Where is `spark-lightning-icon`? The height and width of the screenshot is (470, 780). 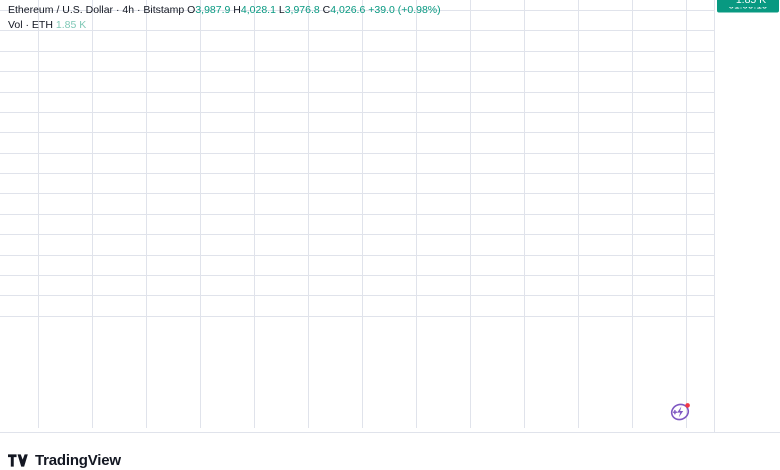 spark-lightning-icon is located at coordinates (681, 411).